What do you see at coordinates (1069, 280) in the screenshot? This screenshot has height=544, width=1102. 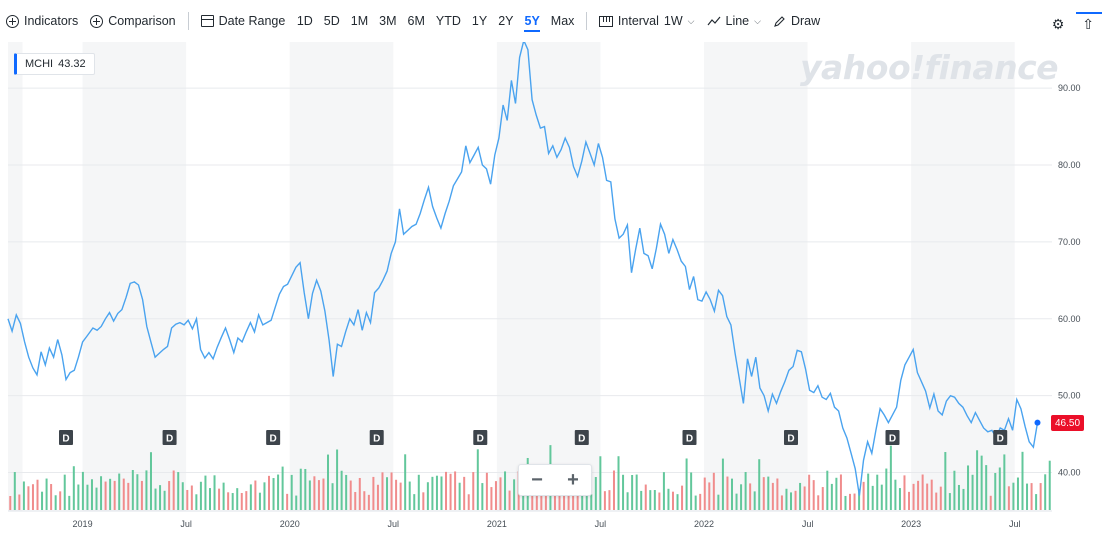 I see `y-axis: 40.00 50.00 60.00 70.00 80.00 90.00` at bounding box center [1069, 280].